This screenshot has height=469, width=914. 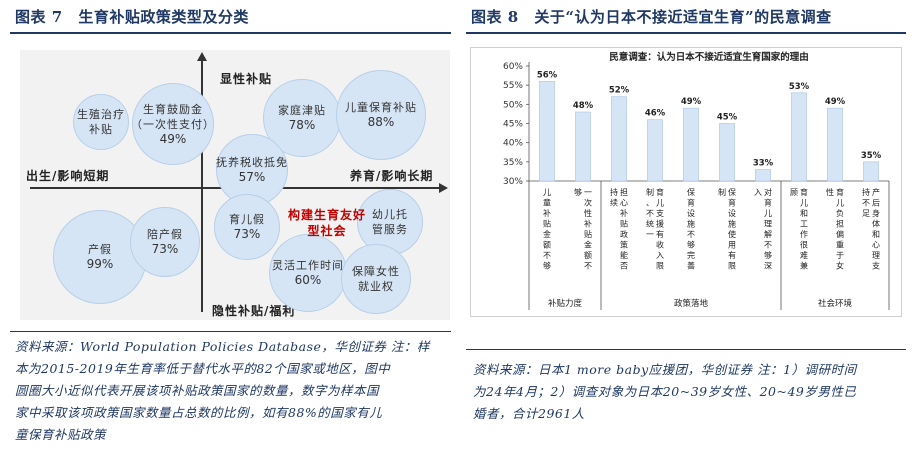 I want to click on source-line: 本为2015-2019年生育率低于替代水平的82个国家或地区，图中, so click(x=203, y=368).